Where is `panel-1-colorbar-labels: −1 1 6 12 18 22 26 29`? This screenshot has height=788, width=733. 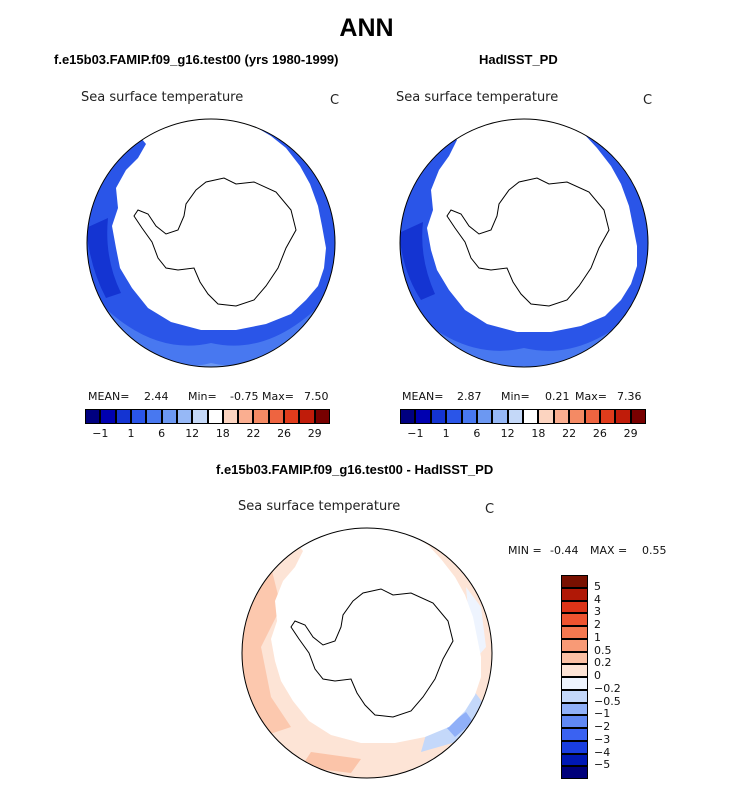
panel-1-colorbar-labels: −1 1 6 12 18 22 26 29 is located at coordinates (207, 434).